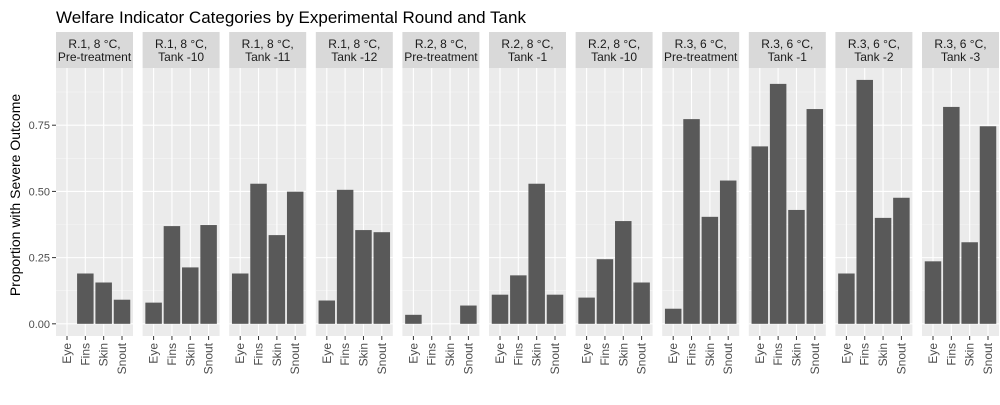  I want to click on facet-strip-label: Tank -3, so click(961, 57).